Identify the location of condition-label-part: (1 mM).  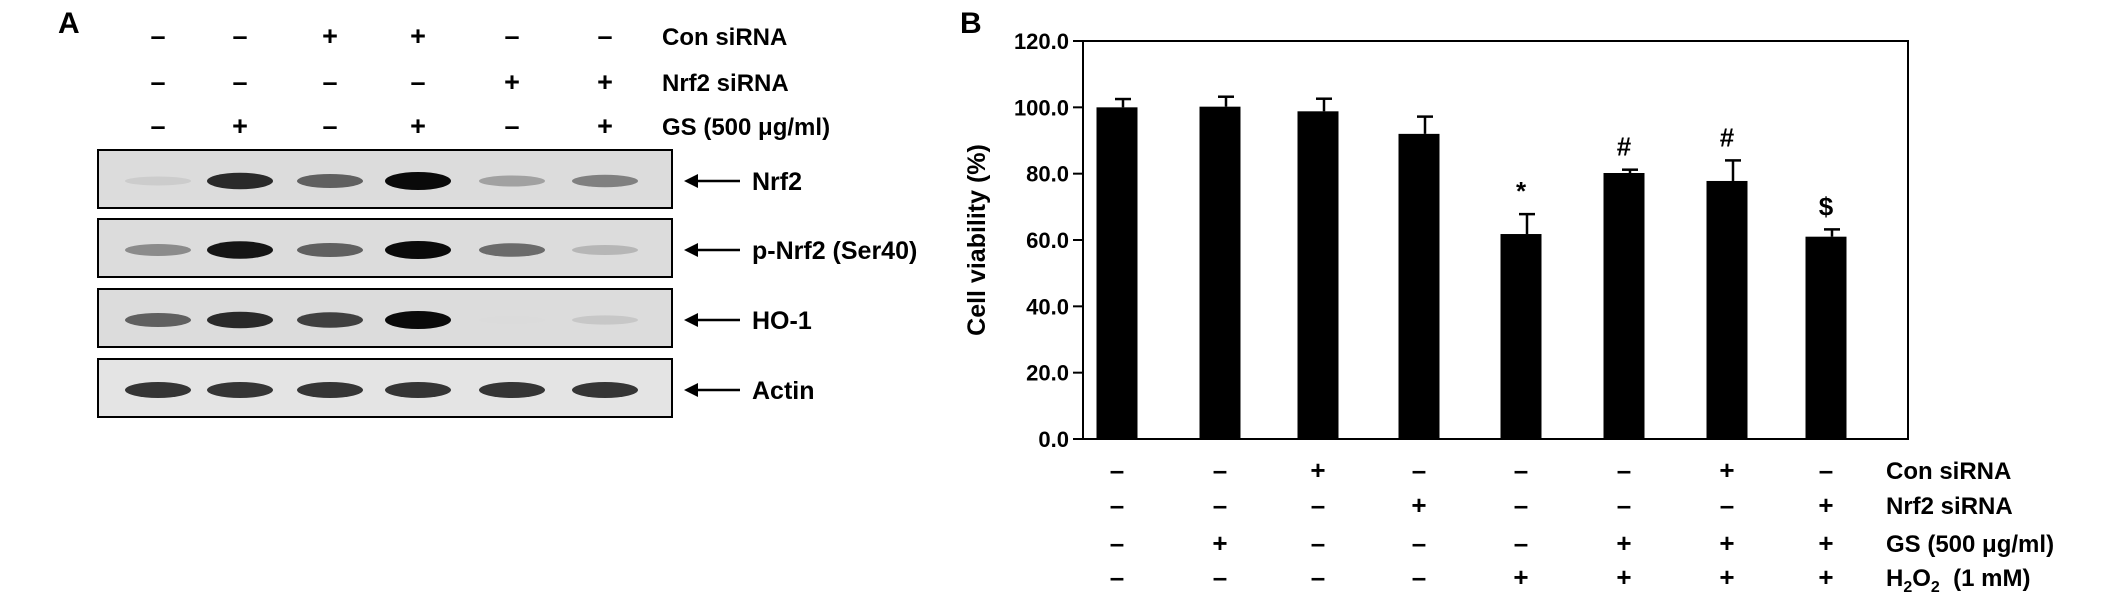
(1985, 578).